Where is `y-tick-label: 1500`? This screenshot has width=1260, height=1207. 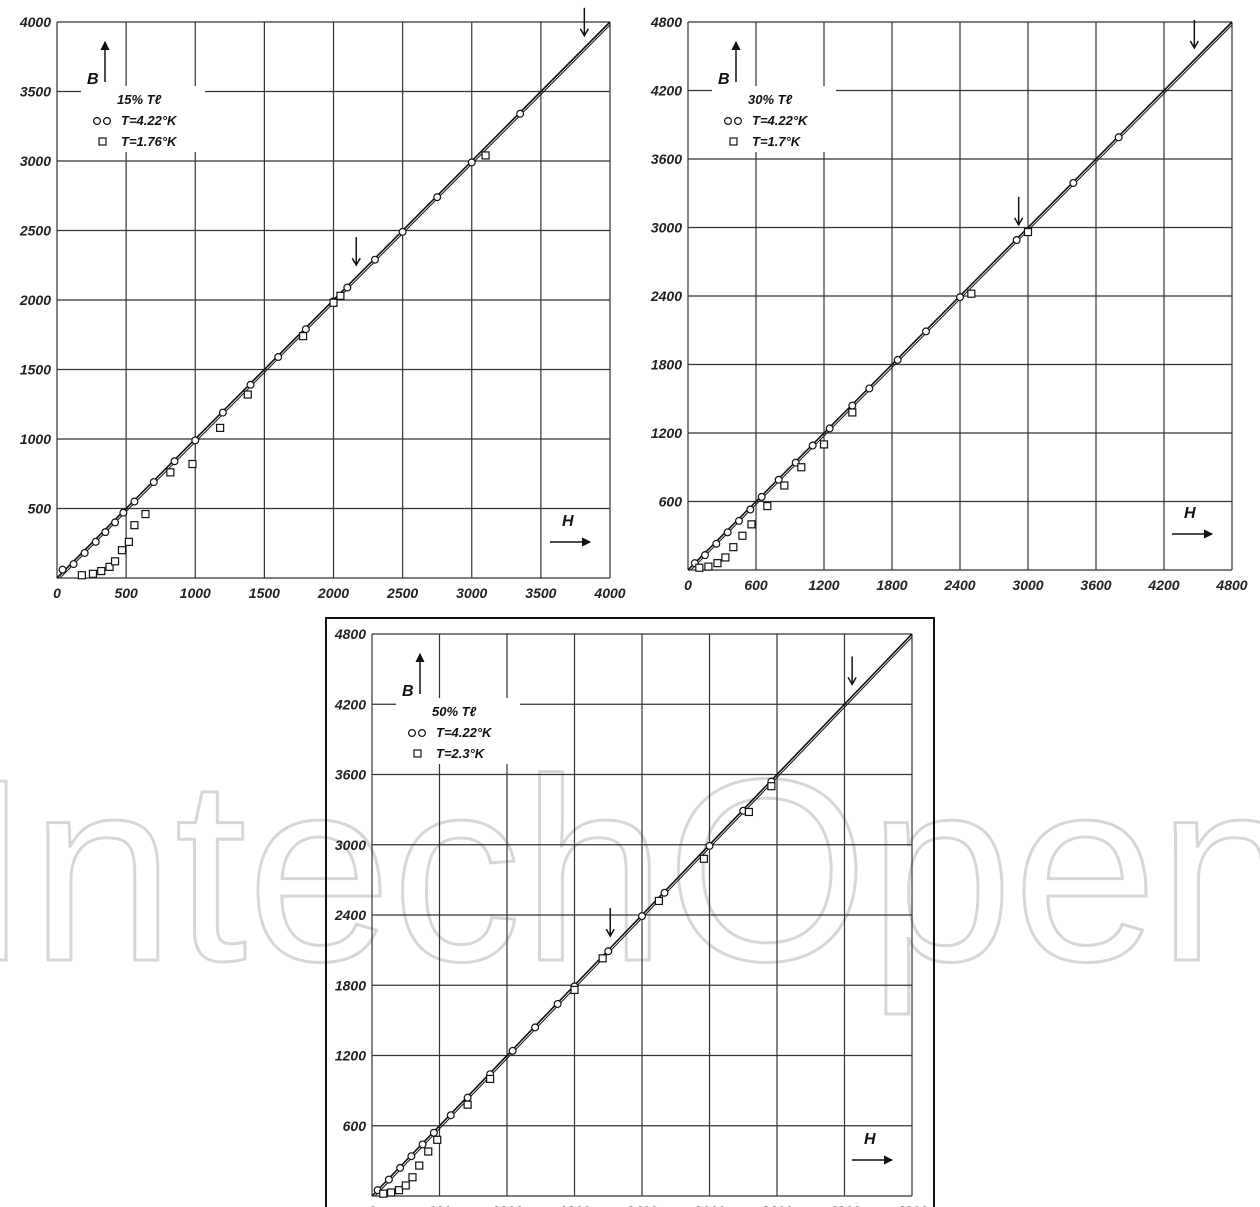 y-tick-label: 1500 is located at coordinates (35, 370).